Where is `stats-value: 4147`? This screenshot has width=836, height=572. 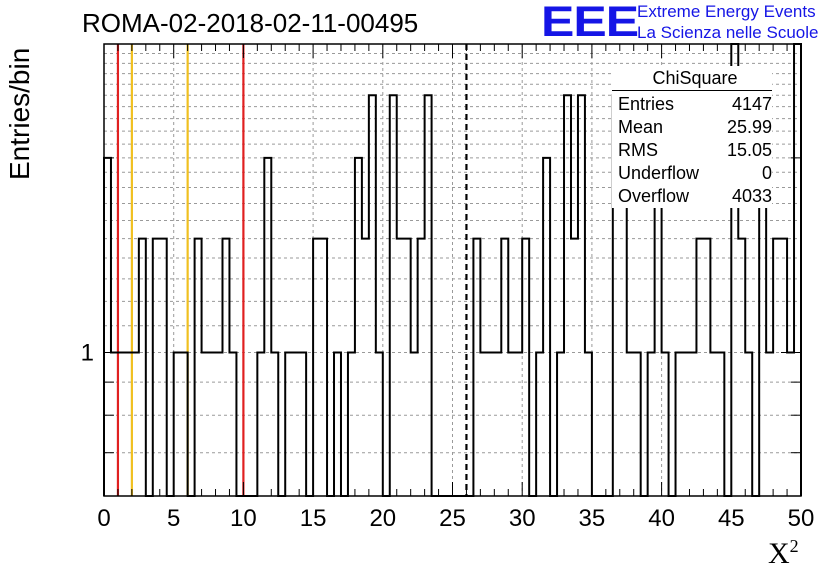
stats-value: 4147 is located at coordinates (751, 104).